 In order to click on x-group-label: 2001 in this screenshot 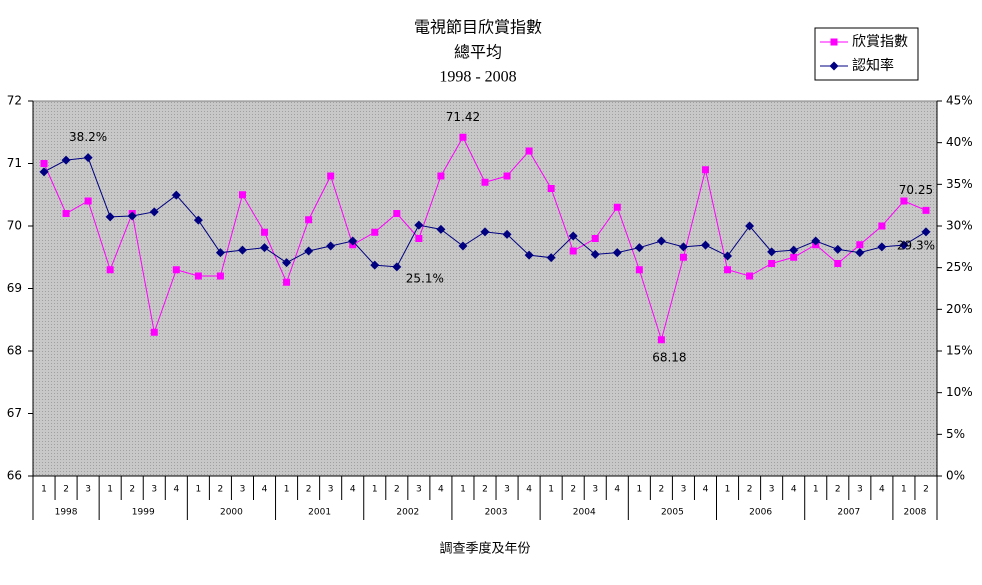, I will do `click(319, 513)`.